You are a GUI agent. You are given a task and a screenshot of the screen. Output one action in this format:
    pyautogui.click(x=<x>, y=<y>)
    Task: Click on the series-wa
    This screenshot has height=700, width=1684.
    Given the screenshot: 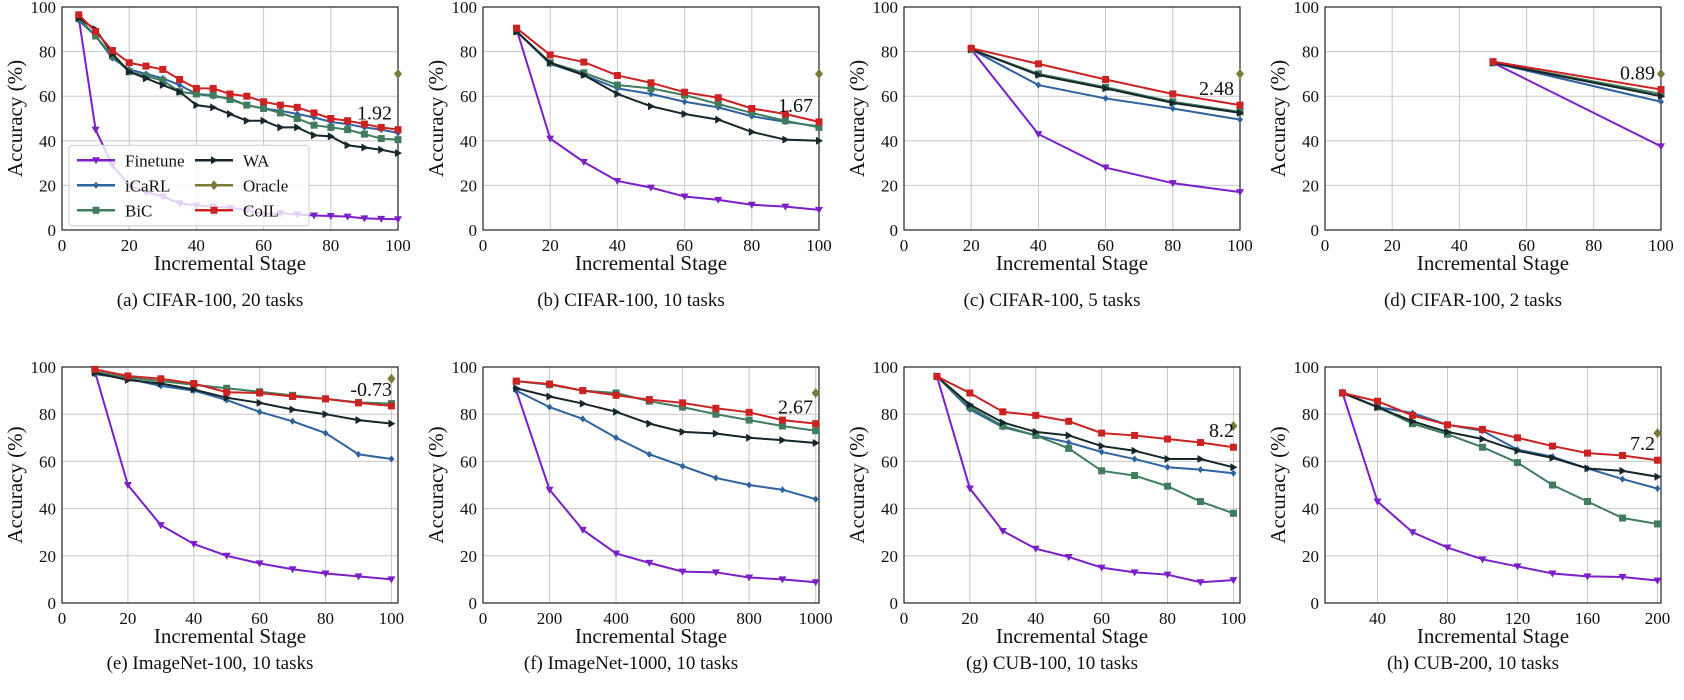 What is the action you would take?
    pyautogui.click(x=666, y=415)
    